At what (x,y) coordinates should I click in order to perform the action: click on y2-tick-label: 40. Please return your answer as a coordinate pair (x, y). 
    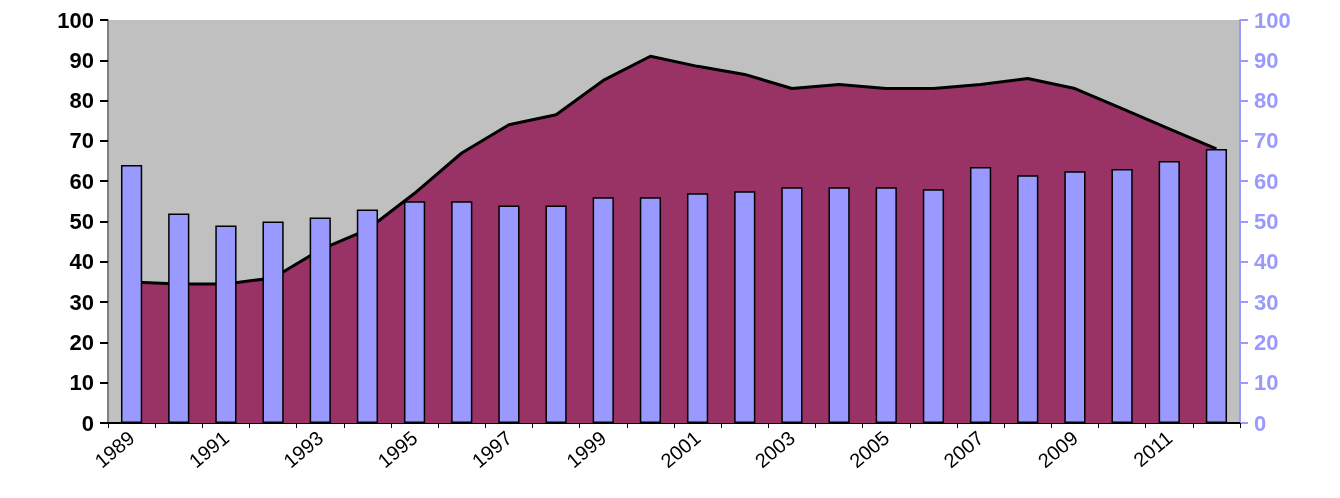
    Looking at the image, I should click on (1266, 262).